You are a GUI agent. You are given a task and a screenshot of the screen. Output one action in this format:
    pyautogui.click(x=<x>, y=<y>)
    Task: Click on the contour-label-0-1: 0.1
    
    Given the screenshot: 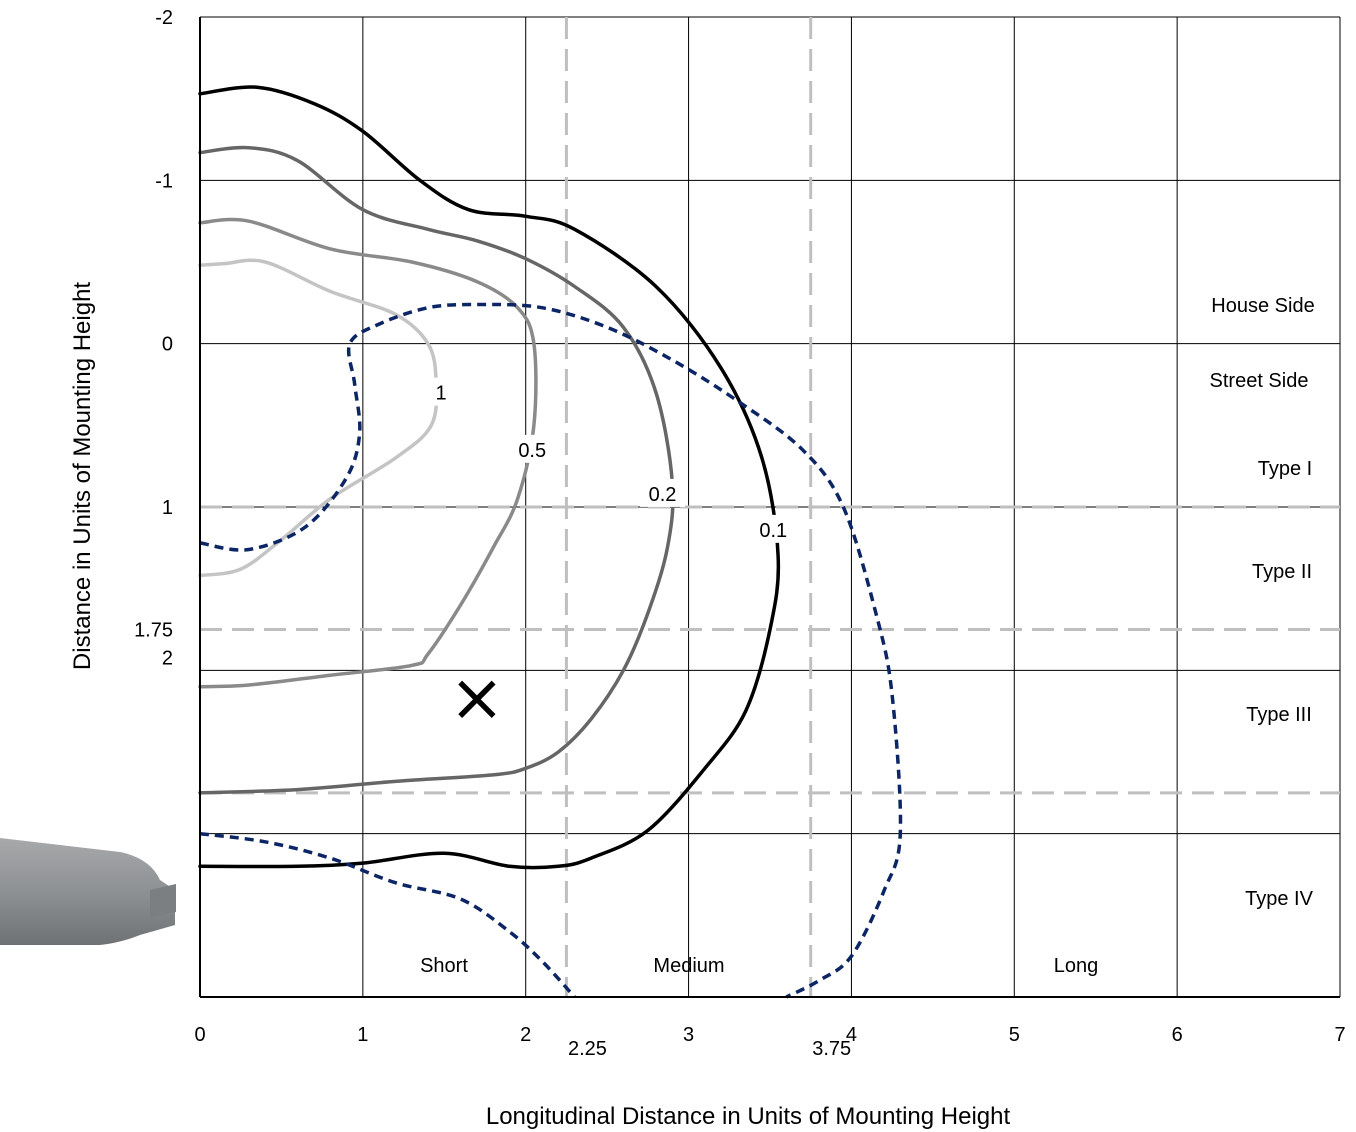 What is the action you would take?
    pyautogui.click(x=773, y=531)
    